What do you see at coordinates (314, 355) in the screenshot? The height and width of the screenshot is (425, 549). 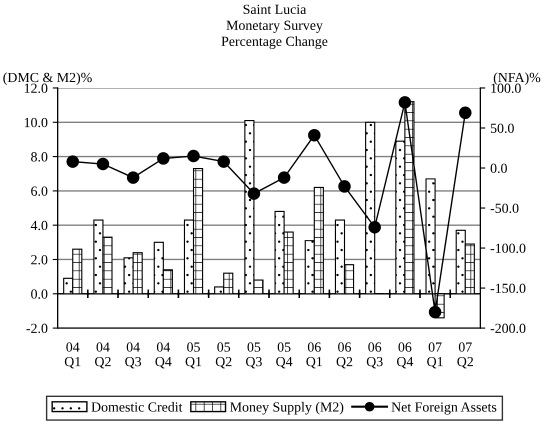 I see `x-tick-label: 06 Q1` at bounding box center [314, 355].